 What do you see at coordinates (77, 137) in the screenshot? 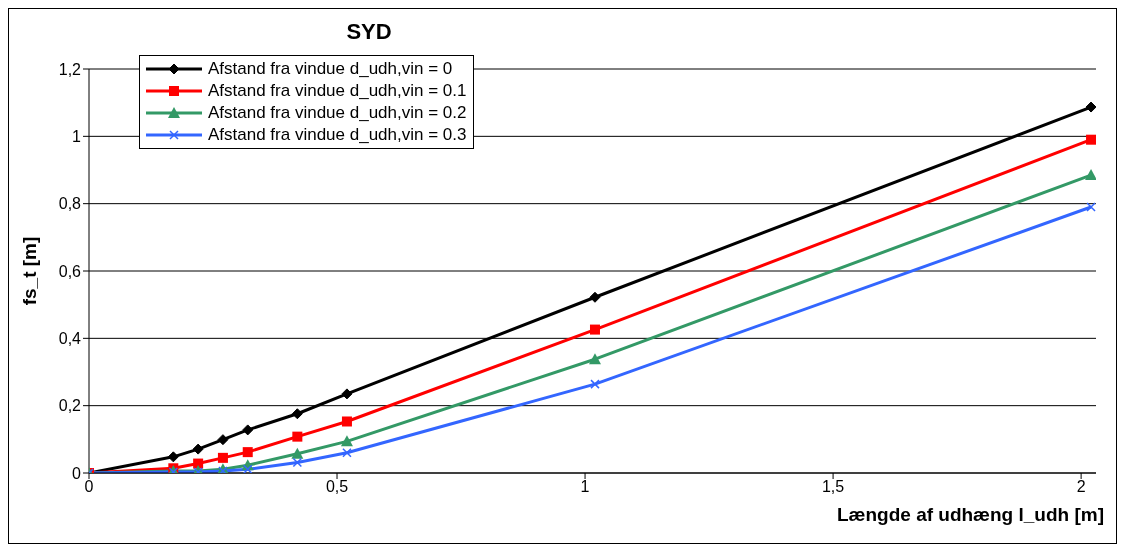
I see `y-tick-label: 1` at bounding box center [77, 137].